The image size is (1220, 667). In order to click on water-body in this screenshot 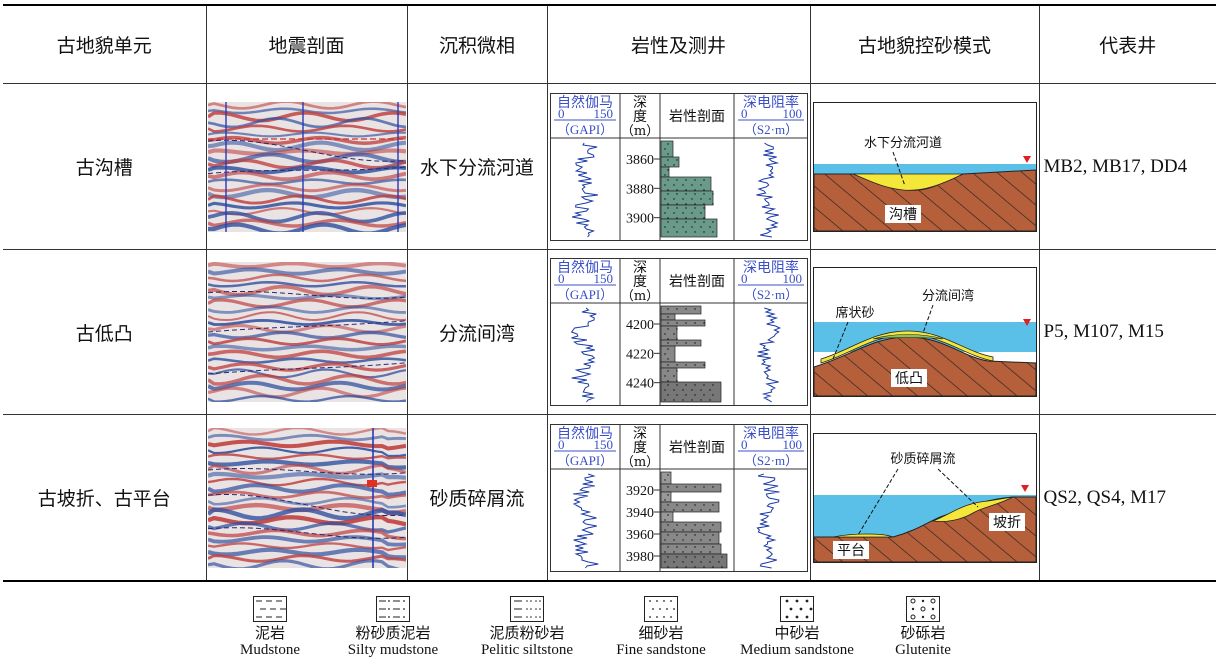, I will do `click(924, 168)`.